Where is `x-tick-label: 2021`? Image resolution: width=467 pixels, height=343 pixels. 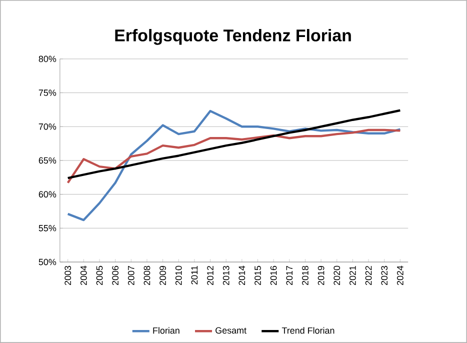 x-tick-label: 2021 is located at coordinates (353, 276).